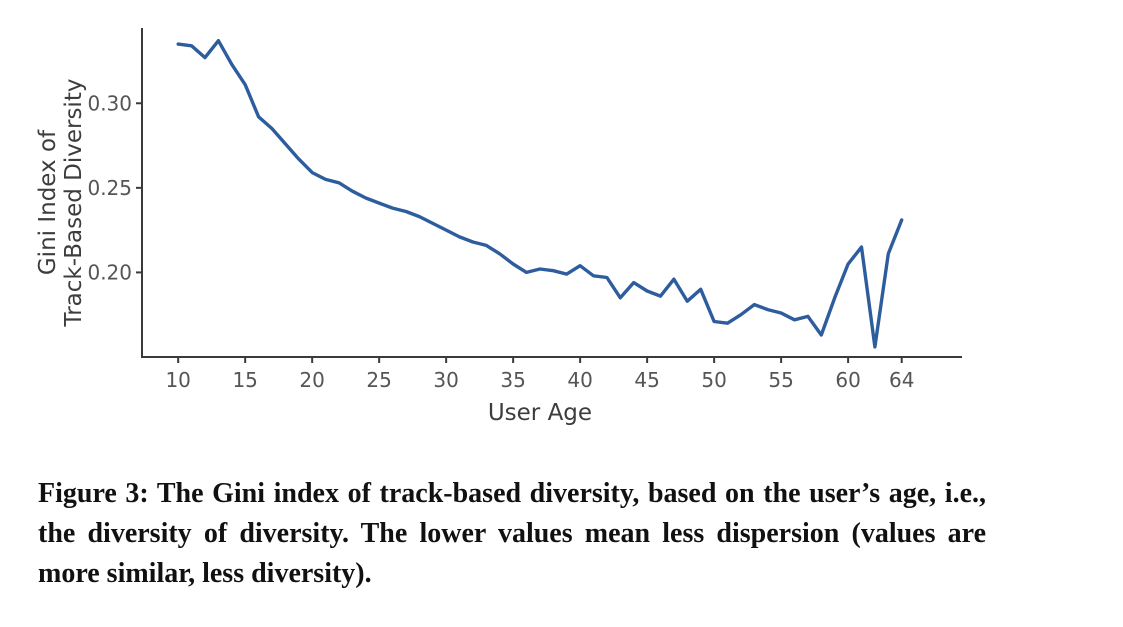 This screenshot has height=627, width=1123. What do you see at coordinates (378, 380) in the screenshot?
I see `x-tick-label: 25` at bounding box center [378, 380].